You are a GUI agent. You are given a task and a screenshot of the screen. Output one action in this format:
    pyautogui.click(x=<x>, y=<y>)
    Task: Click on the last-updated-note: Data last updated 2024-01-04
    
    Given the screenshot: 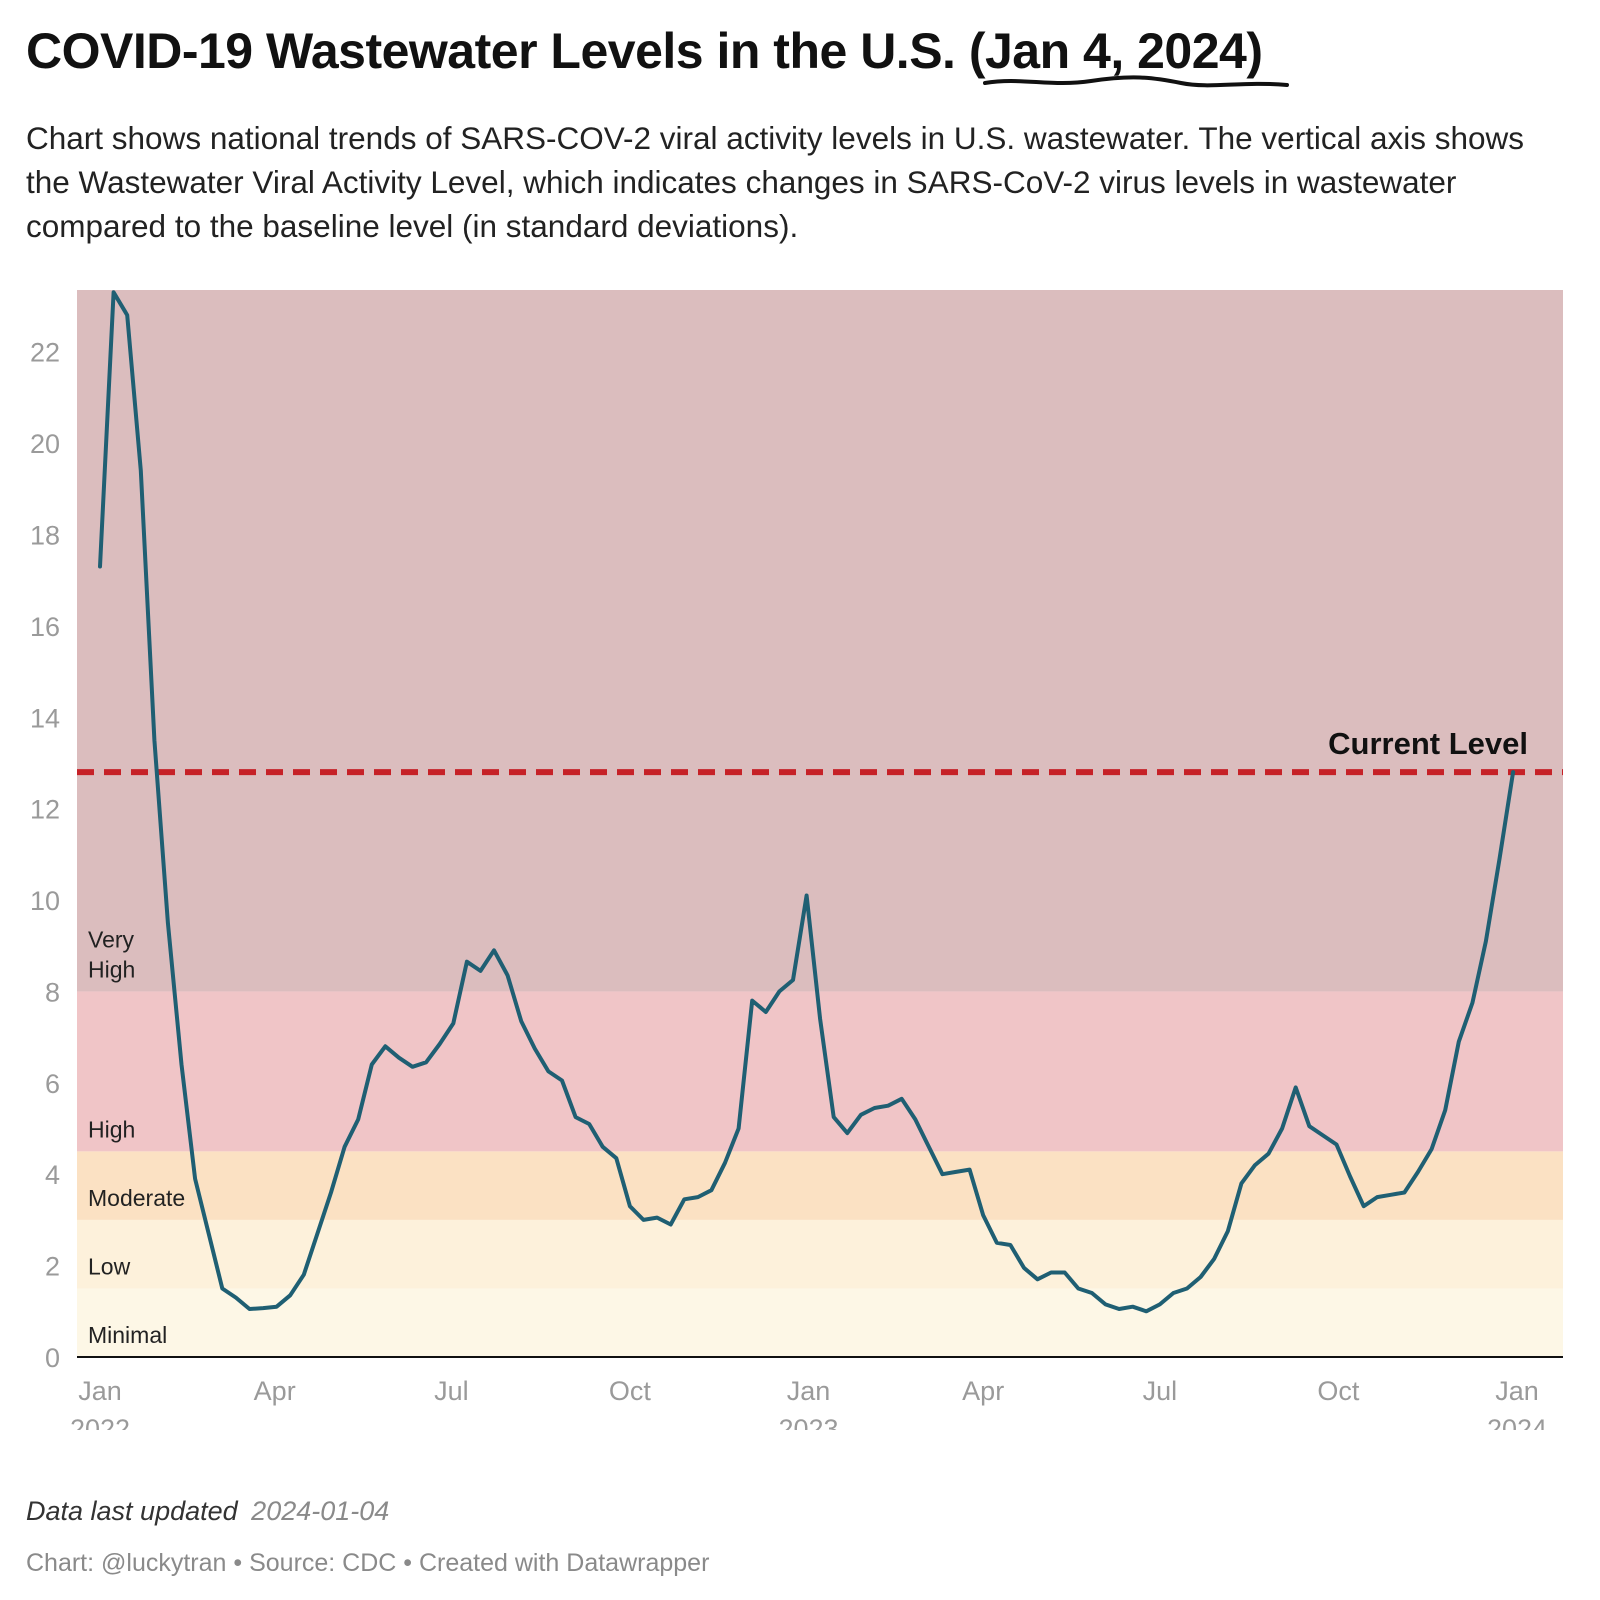 What is the action you would take?
    pyautogui.click(x=210, y=1511)
    